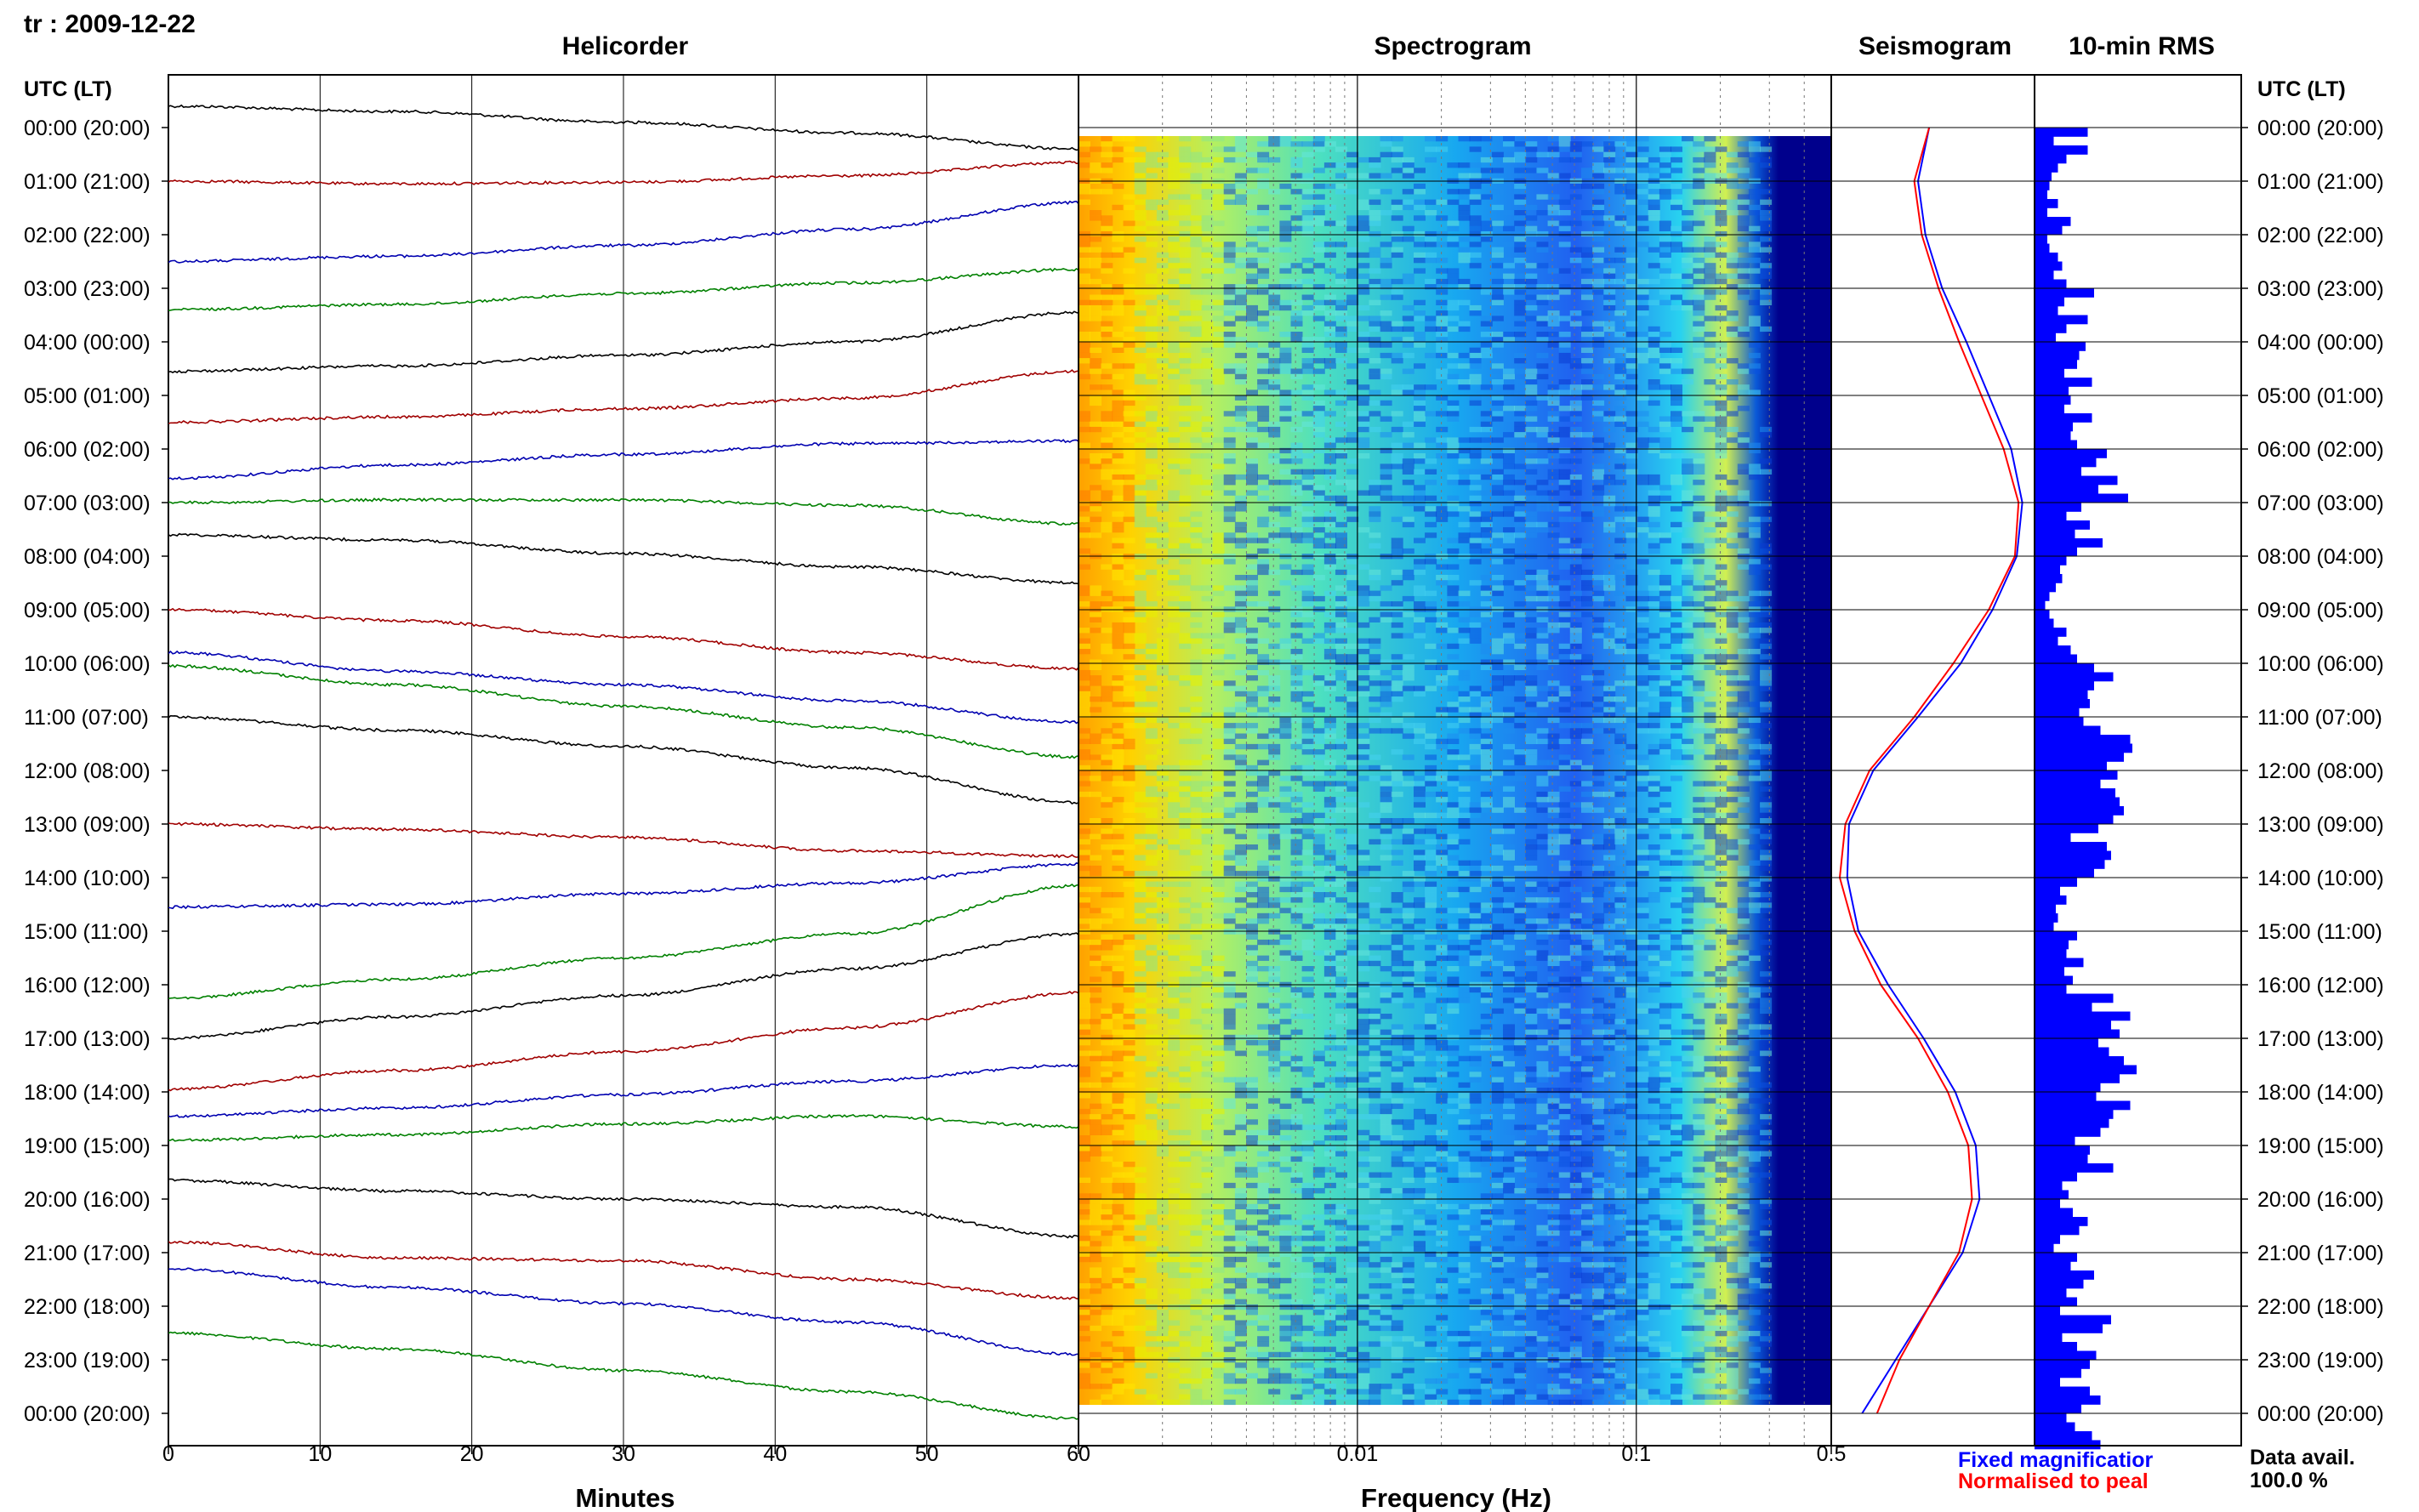 The height and width of the screenshot is (1512, 2419). Describe the element at coordinates (87, 235) in the screenshot. I see `utc-tick-left: 02:00 (22:00)` at that location.